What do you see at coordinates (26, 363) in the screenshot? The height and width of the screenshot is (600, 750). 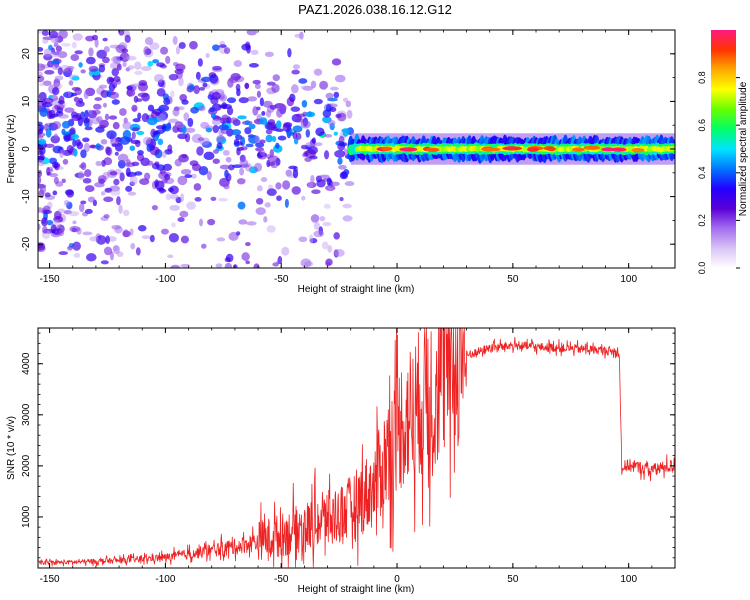 I see `snr-y-tick-label: 4000` at bounding box center [26, 363].